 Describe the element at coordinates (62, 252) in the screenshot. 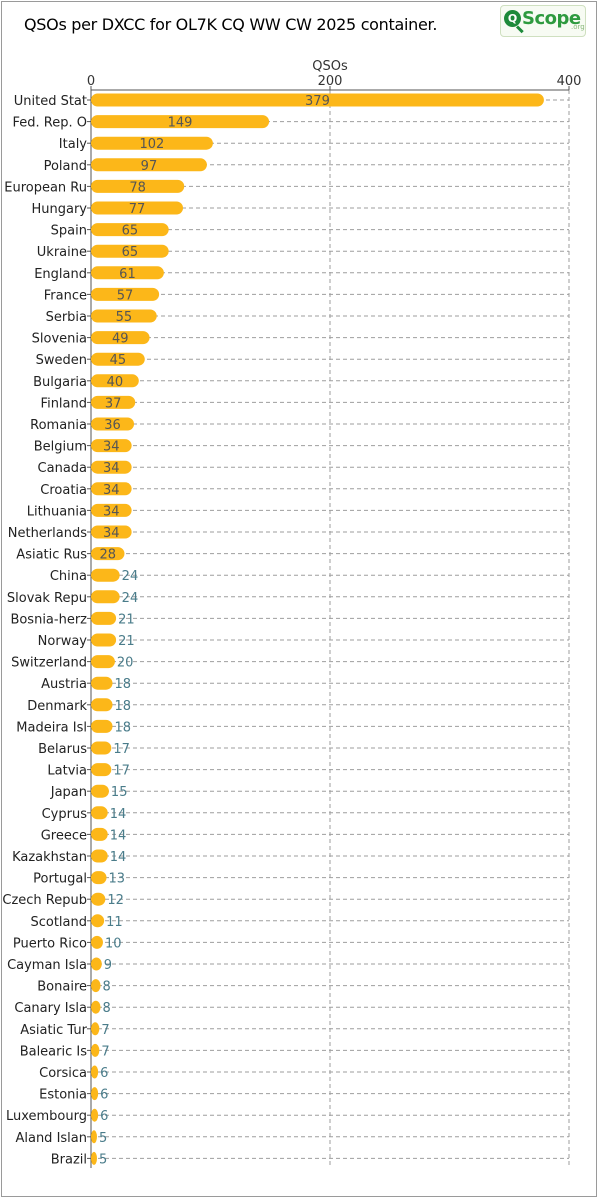

I see `category-label: Ukraine` at that location.